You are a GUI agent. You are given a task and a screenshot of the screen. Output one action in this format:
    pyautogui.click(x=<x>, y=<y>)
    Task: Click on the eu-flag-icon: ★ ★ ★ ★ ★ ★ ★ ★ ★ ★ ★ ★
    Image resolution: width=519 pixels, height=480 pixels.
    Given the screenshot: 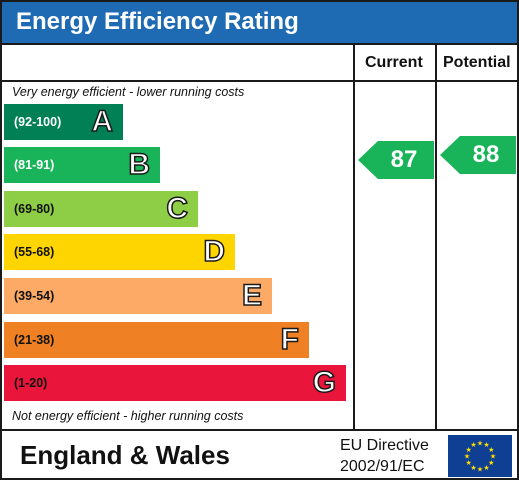 What is the action you would take?
    pyautogui.click(x=480, y=456)
    